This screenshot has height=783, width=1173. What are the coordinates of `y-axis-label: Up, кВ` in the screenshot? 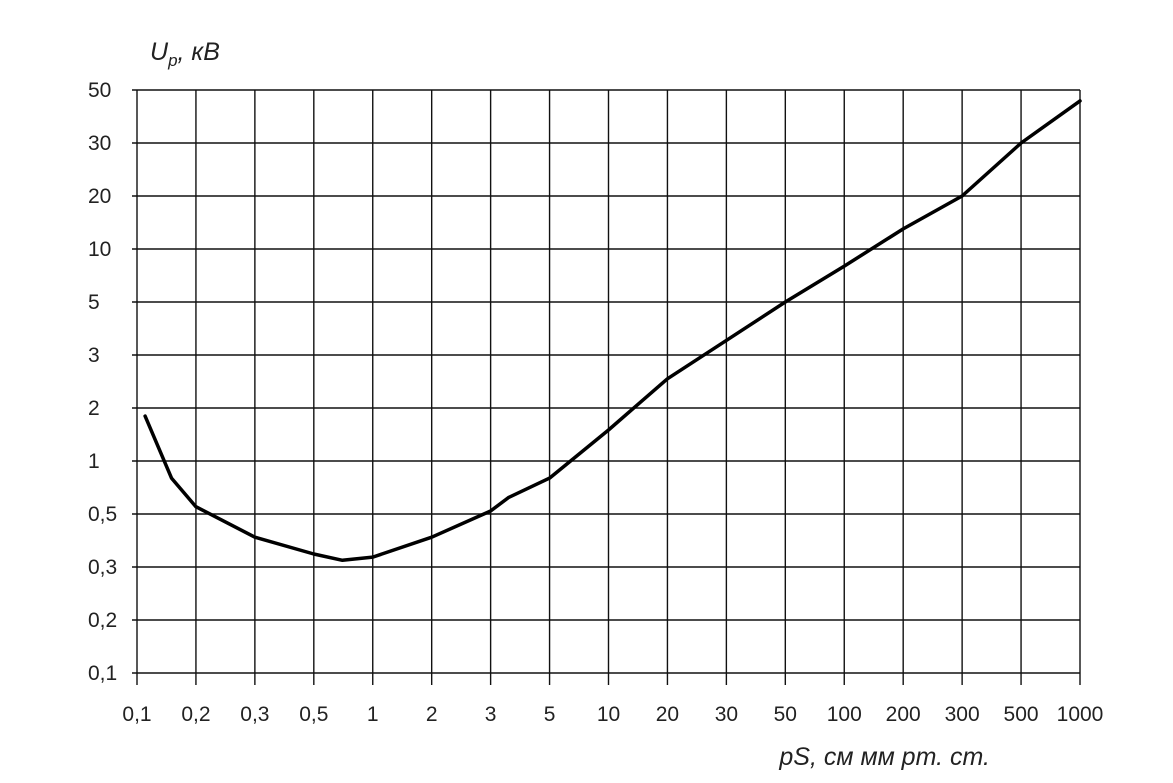 It's located at (185, 54).